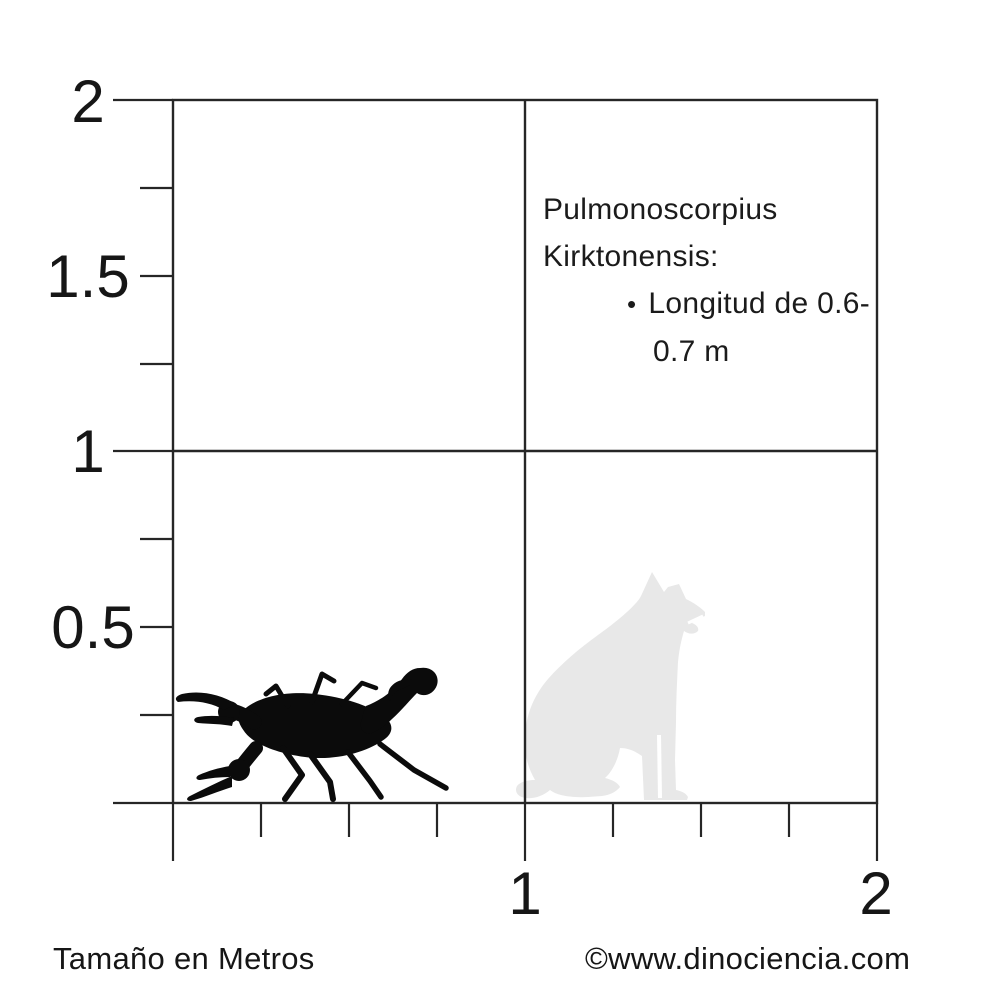 This screenshot has height=1000, width=1000. Describe the element at coordinates (660, 209) in the screenshot. I see `annotation-title-line1: Pulmonoscorpius` at that location.